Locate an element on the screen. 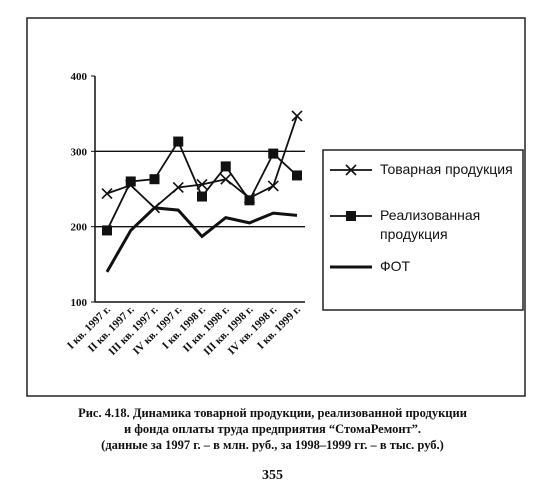  legend-label: Реализованная продукция is located at coordinates (430, 224).